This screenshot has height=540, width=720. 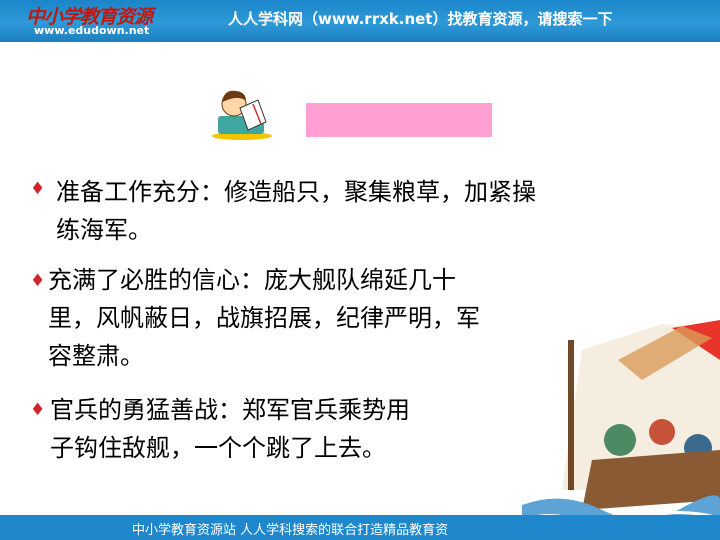 What do you see at coordinates (621, 430) in the screenshot?
I see `naval-battle-illustration` at bounding box center [621, 430].